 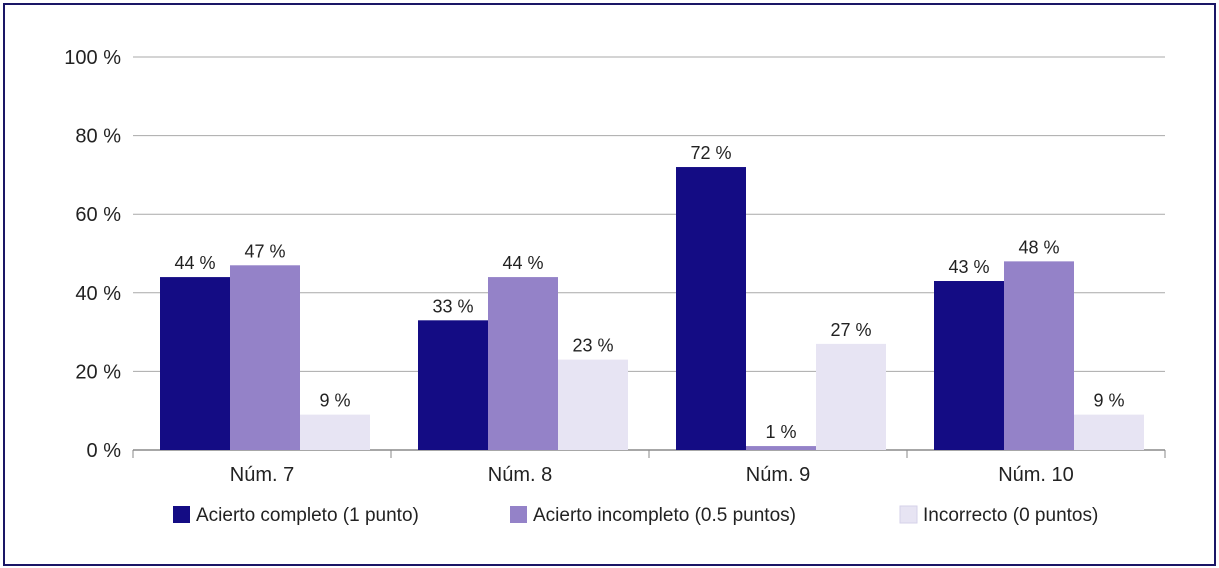 What do you see at coordinates (1010, 515) in the screenshot?
I see `legend-entry: Incorrecto (0 puntos)` at bounding box center [1010, 515].